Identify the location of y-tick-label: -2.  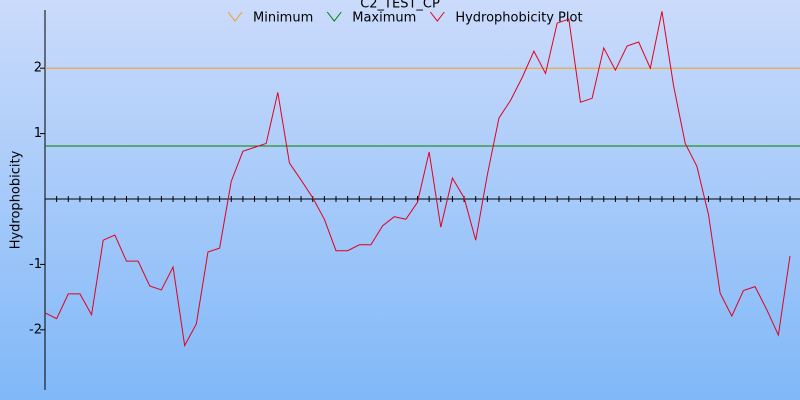
(35, 329).